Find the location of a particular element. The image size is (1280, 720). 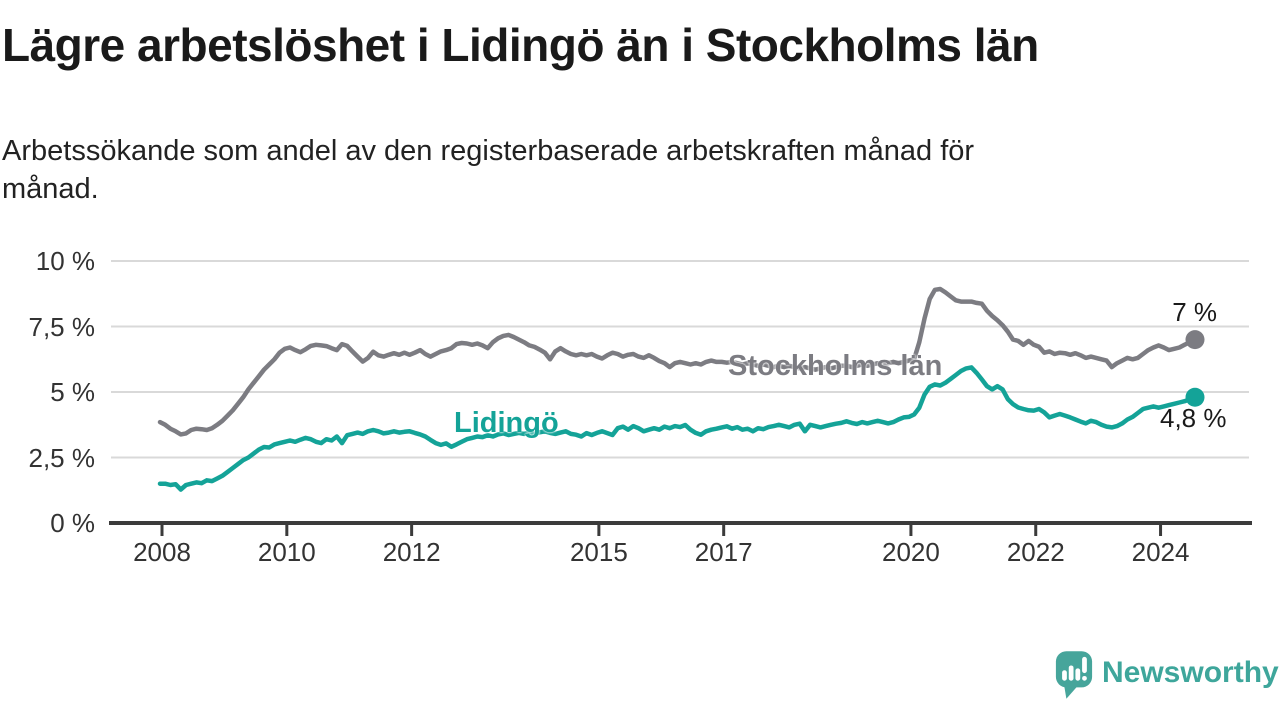

x-axis-tick-label: 2017 is located at coordinates (723, 552).